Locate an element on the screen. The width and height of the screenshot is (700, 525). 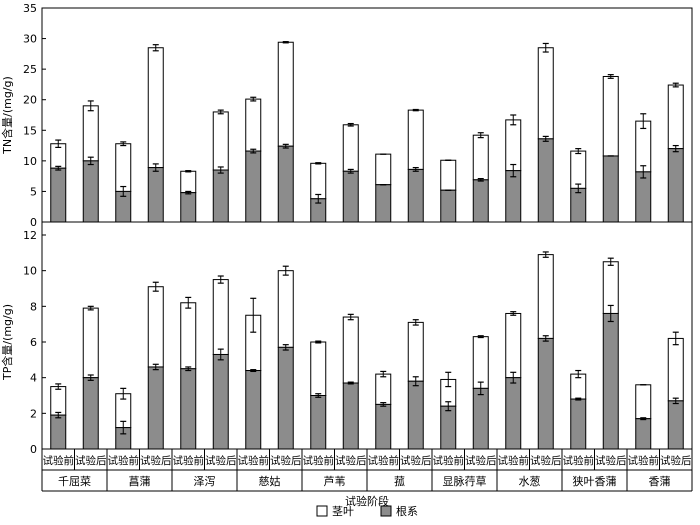
x-species-label: 千屈菜 is located at coordinates (74, 481).